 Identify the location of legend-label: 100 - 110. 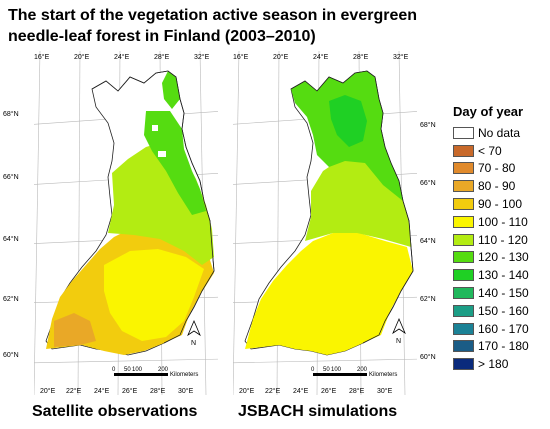
(503, 221).